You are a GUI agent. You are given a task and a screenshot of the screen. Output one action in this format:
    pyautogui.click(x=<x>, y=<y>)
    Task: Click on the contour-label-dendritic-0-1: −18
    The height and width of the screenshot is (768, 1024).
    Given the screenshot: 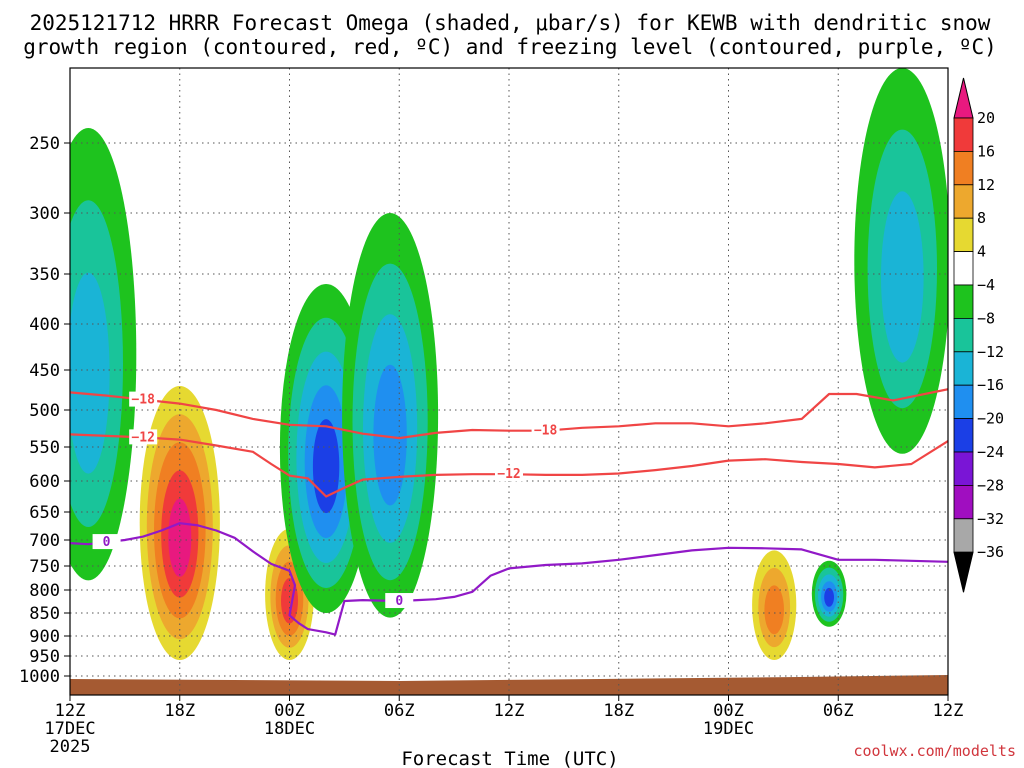 What is the action you would take?
    pyautogui.click(x=546, y=431)
    